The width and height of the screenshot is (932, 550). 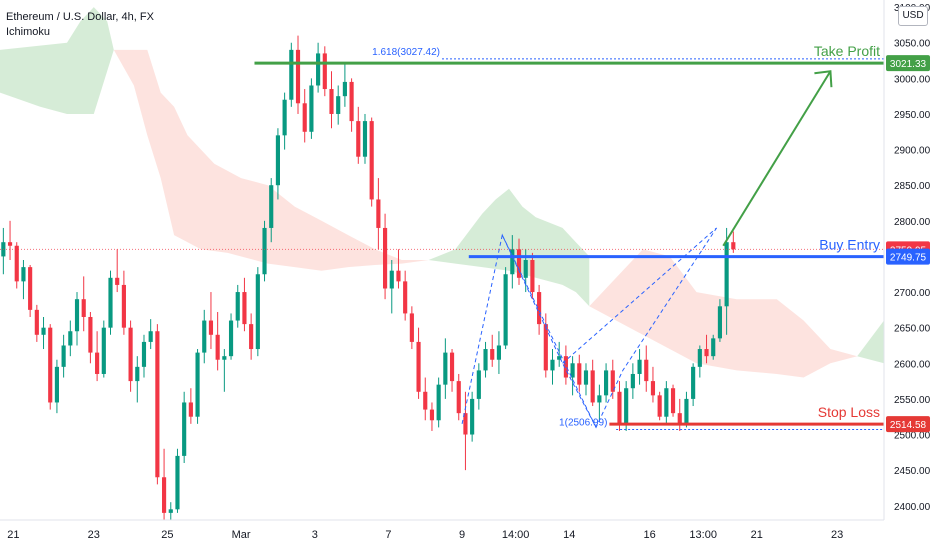 What do you see at coordinates (912, 115) in the screenshot?
I see `price-tick-label: 2950.00` at bounding box center [912, 115].